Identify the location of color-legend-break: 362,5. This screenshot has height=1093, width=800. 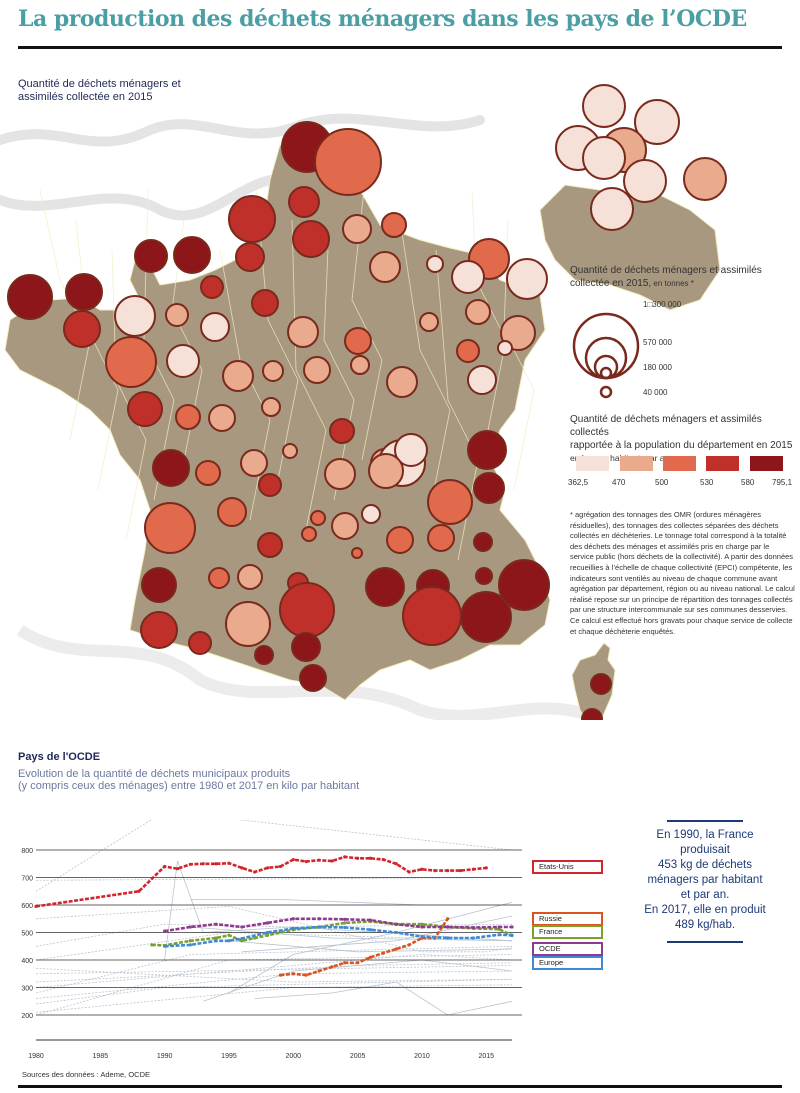
(578, 482).